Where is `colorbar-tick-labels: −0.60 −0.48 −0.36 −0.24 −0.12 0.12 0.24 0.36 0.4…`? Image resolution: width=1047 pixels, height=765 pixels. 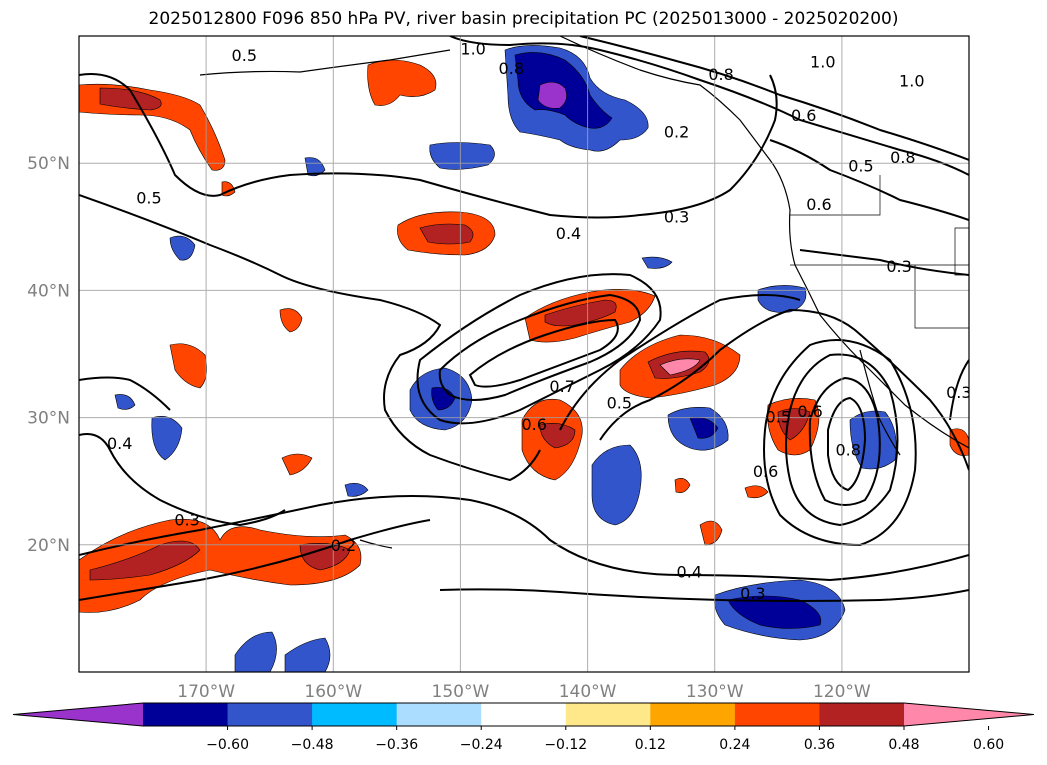 colorbar-tick-labels: −0.60 −0.48 −0.36 −0.24 −0.12 0.12 0.24 0.36 0.4… is located at coordinates (605, 739).